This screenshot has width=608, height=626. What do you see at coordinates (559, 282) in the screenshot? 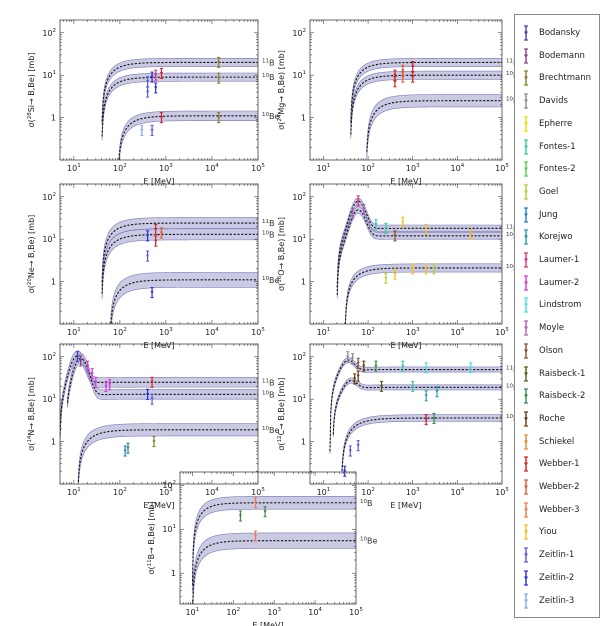
I see `legend-label: Laumer-2` at bounding box center [559, 282].